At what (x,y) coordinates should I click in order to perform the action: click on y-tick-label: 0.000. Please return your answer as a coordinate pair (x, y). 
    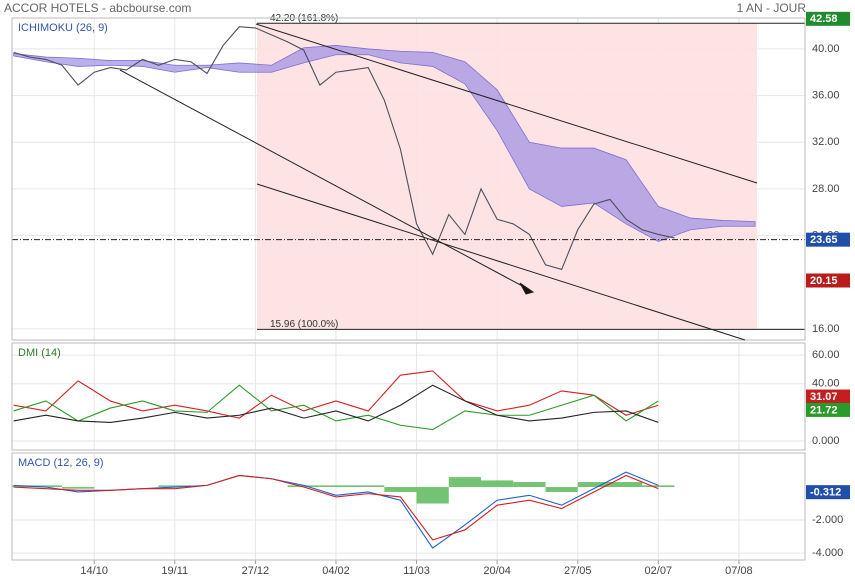
    Looking at the image, I should click on (826, 441).